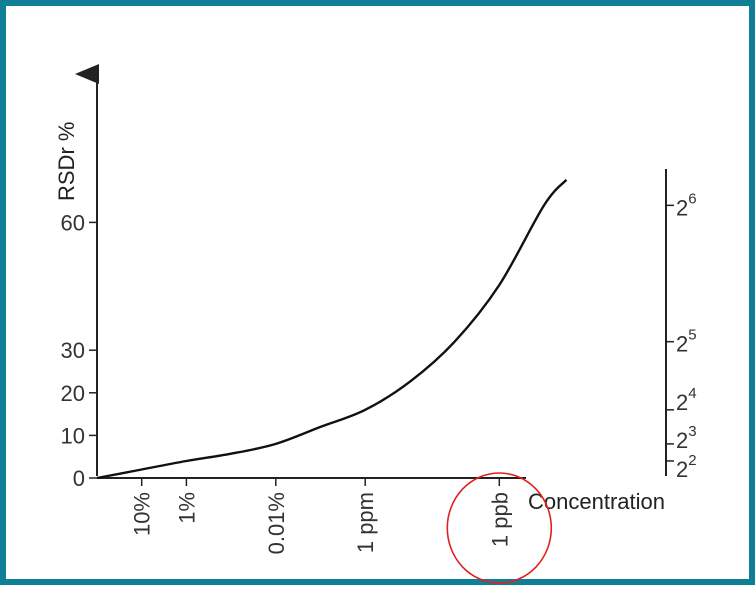 This screenshot has height=591, width=755. What do you see at coordinates (276, 523) in the screenshot?
I see `x-tick-label: 0.01%` at bounding box center [276, 523].